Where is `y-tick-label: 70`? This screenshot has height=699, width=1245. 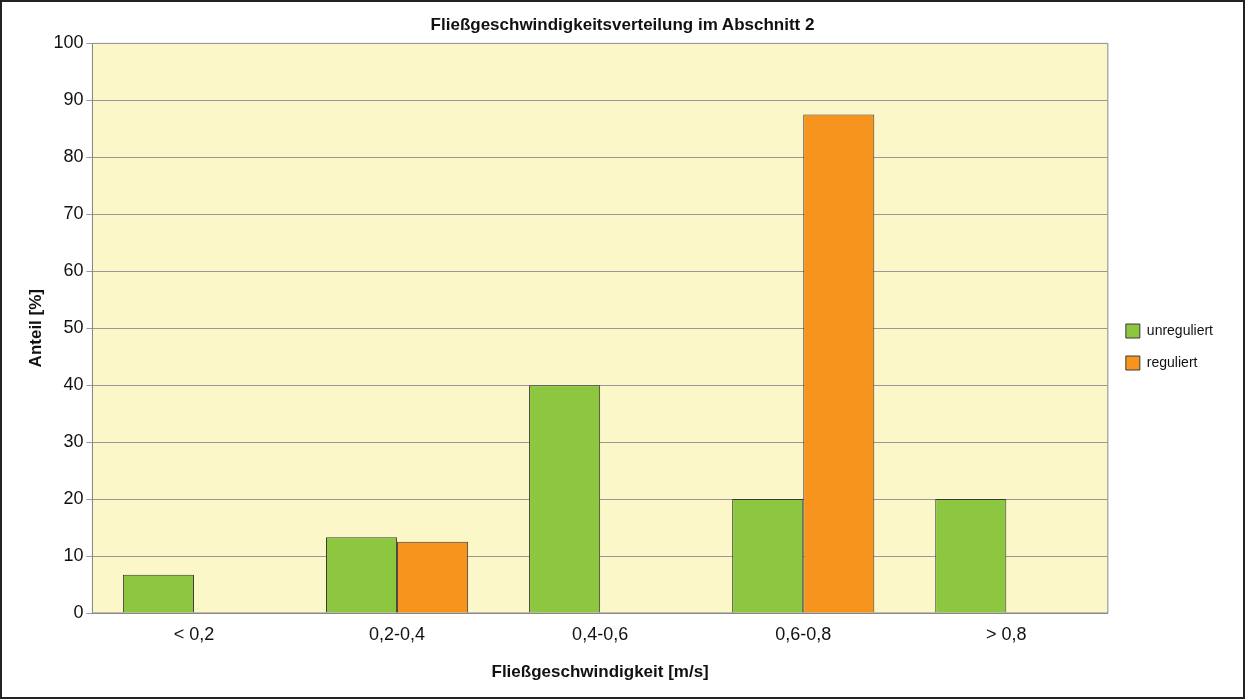
y-tick-label: 70 is located at coordinates (73, 213).